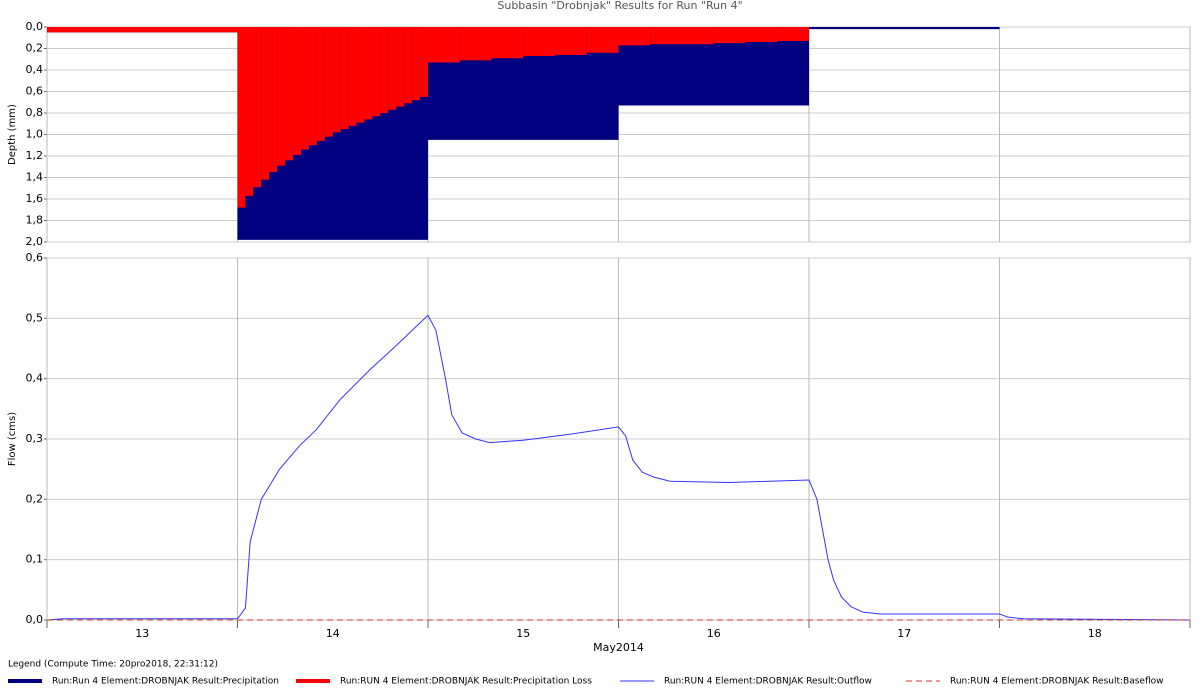 Image resolution: width=1203 pixels, height=688 pixels. Describe the element at coordinates (35, 317) in the screenshot. I see `y-tick-label: 0,5` at that location.